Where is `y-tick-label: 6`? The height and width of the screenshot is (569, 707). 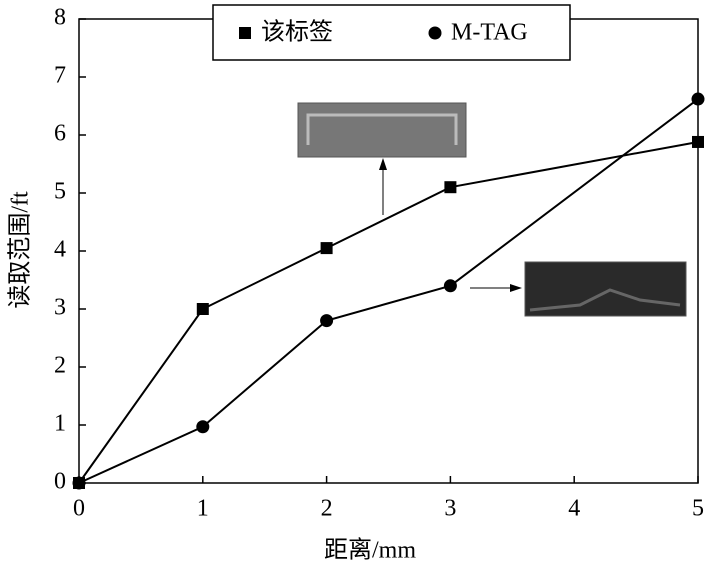 y-tick-label: 6 is located at coordinates (60, 134).